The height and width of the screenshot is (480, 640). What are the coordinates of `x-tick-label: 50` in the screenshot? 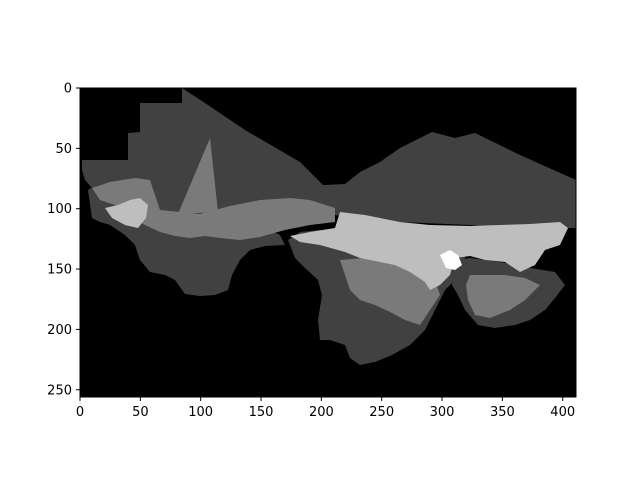 It's located at (140, 412).